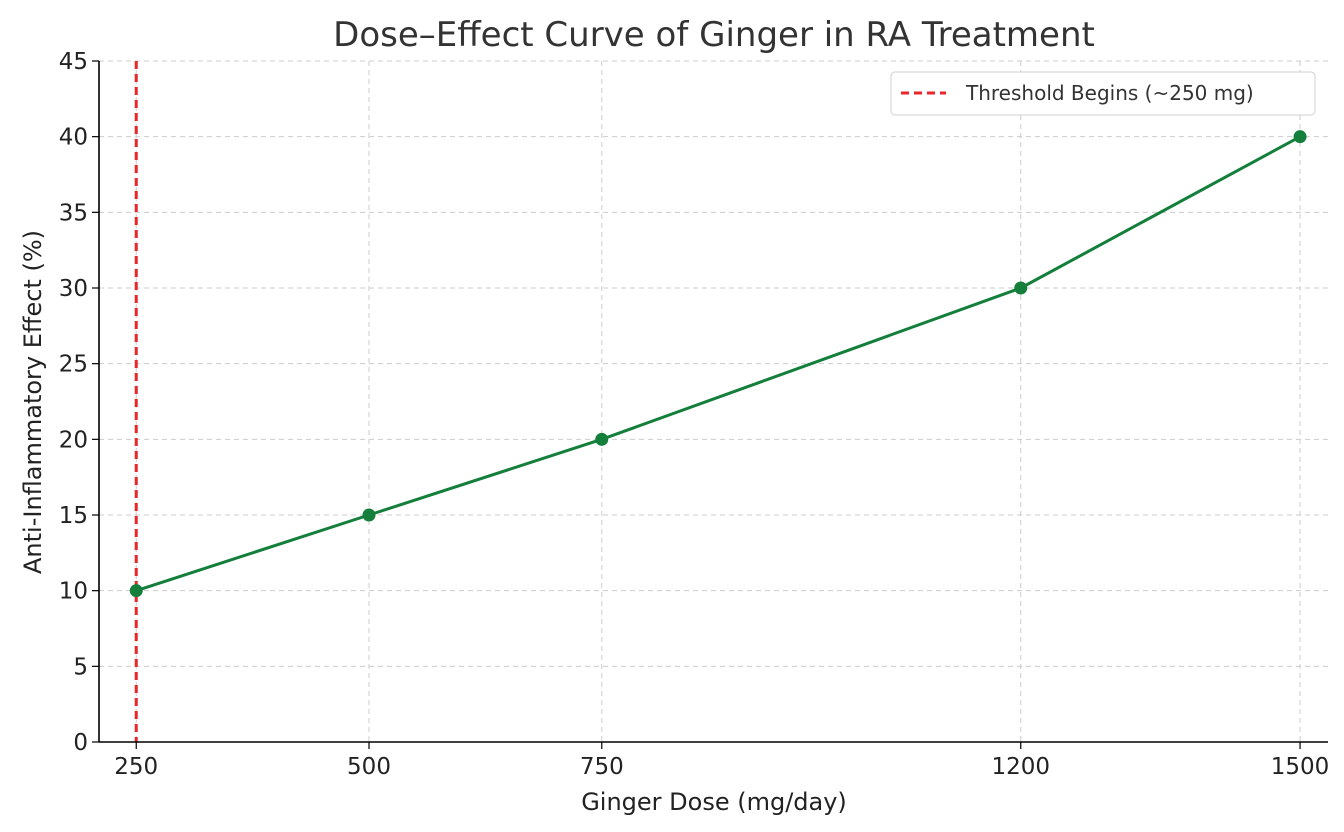  What do you see at coordinates (80, 667) in the screenshot?
I see `y-tick-label: 5` at bounding box center [80, 667].